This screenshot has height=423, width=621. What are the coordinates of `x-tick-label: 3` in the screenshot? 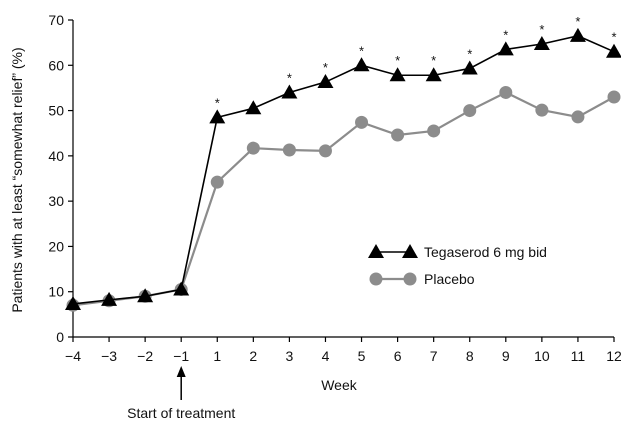 It's located at (290, 356).